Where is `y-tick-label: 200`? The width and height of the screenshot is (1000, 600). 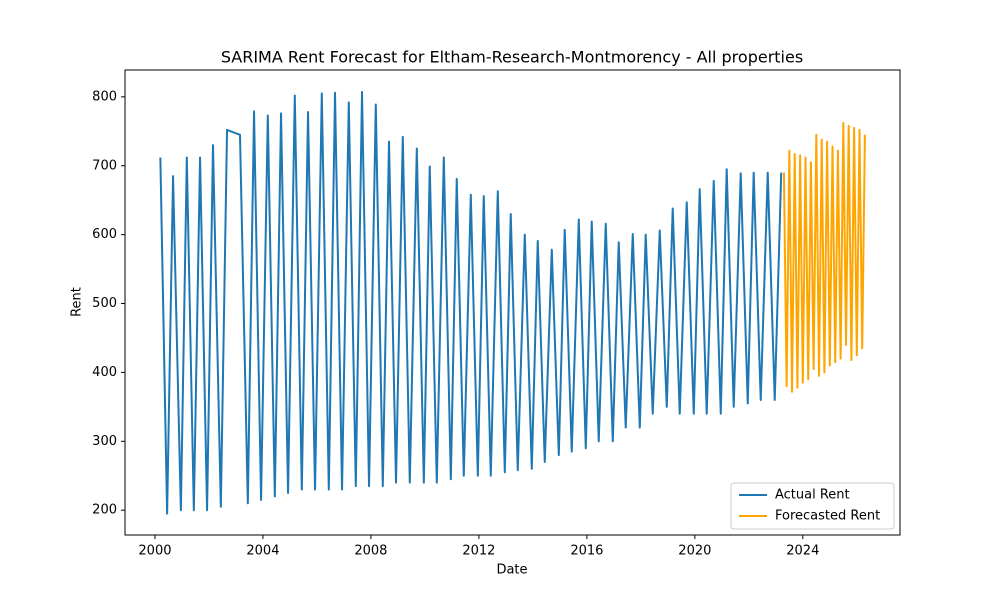
y-tick-label: 200 is located at coordinates (104, 510).